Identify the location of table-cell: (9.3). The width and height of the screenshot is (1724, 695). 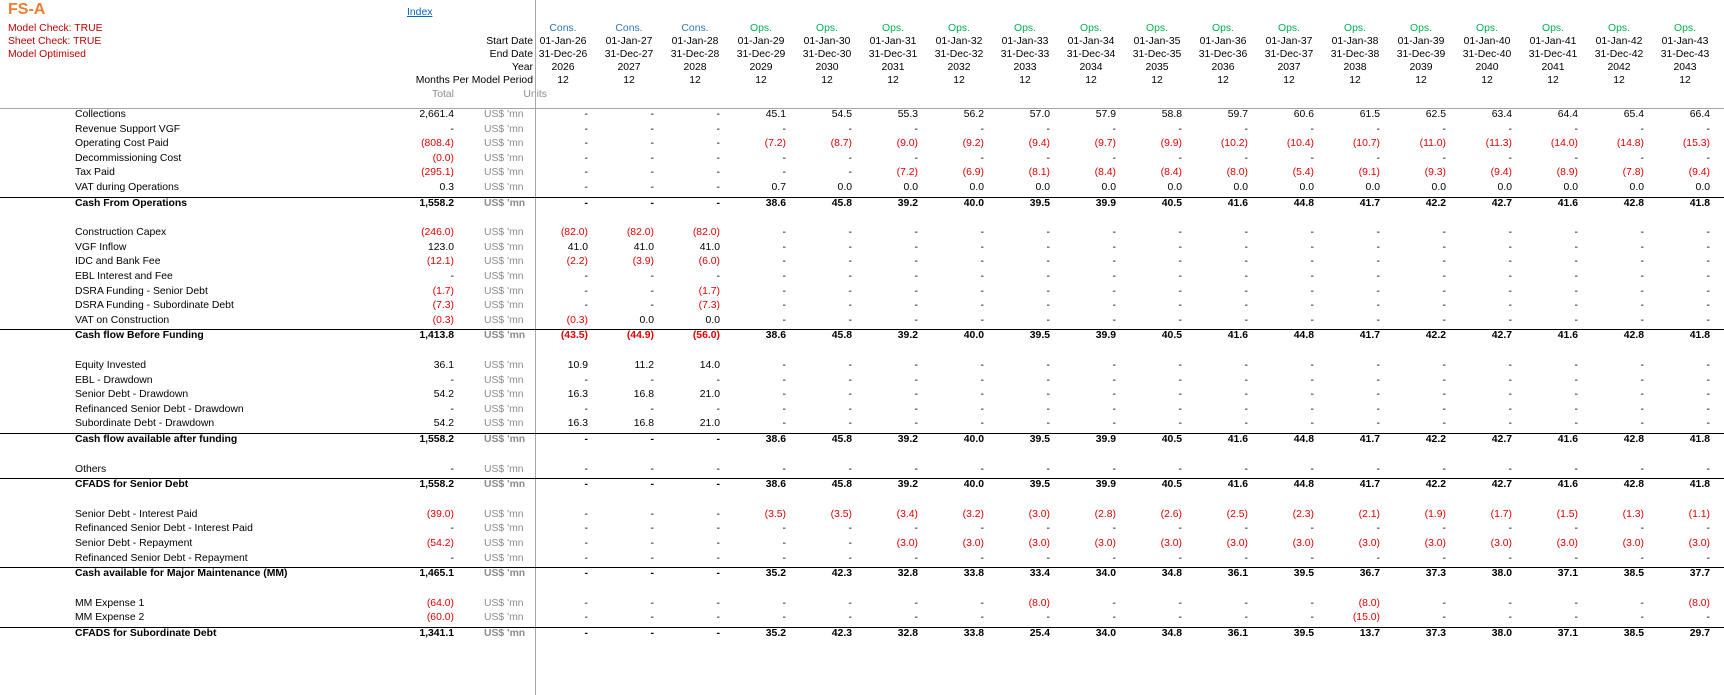
(1435, 173).